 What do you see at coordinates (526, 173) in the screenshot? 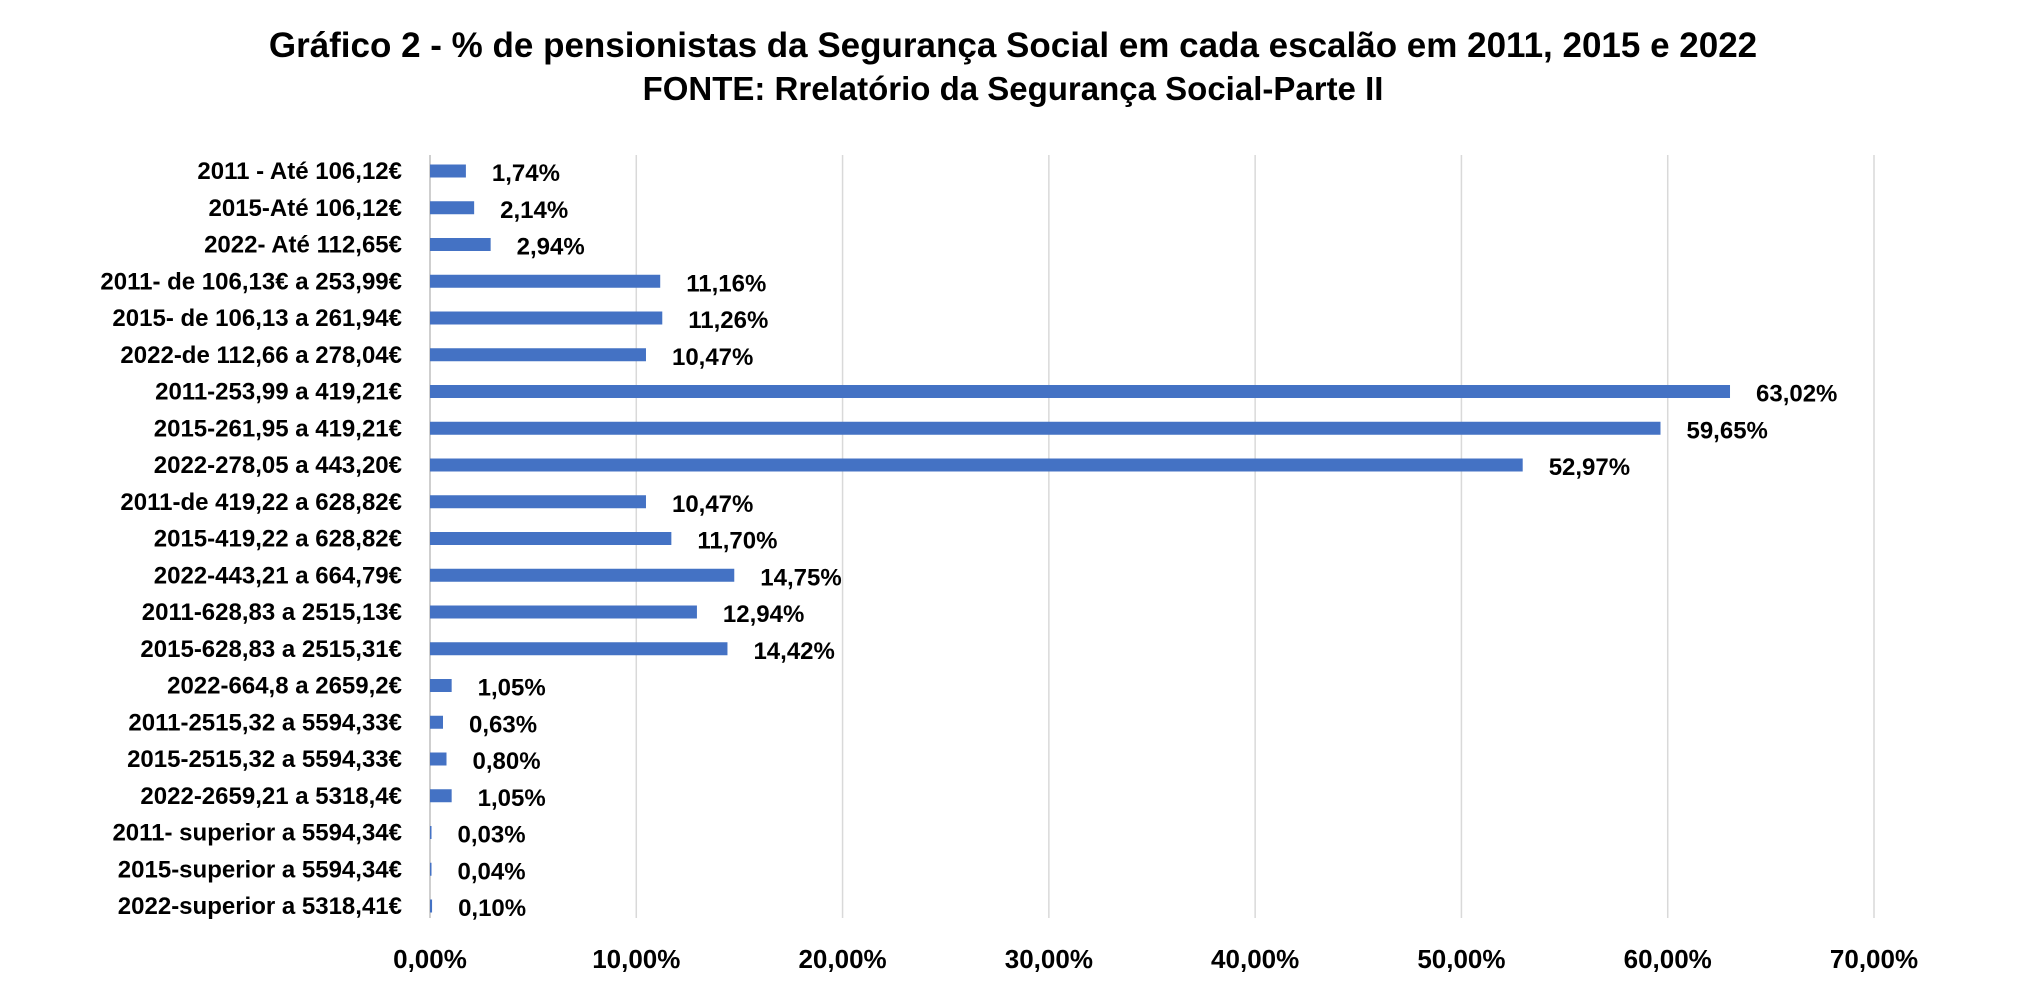
I see `data-label: 1,74%` at bounding box center [526, 173].